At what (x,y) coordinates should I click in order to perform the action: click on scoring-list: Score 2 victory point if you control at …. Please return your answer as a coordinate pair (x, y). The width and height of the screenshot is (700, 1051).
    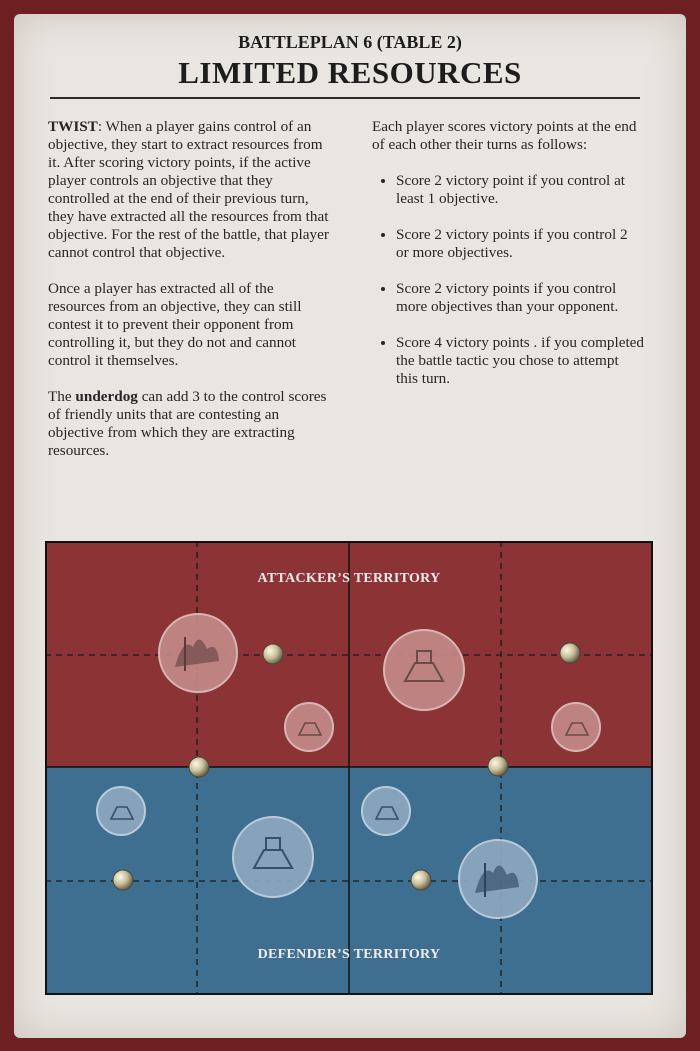
    Looking at the image, I should click on (508, 280).